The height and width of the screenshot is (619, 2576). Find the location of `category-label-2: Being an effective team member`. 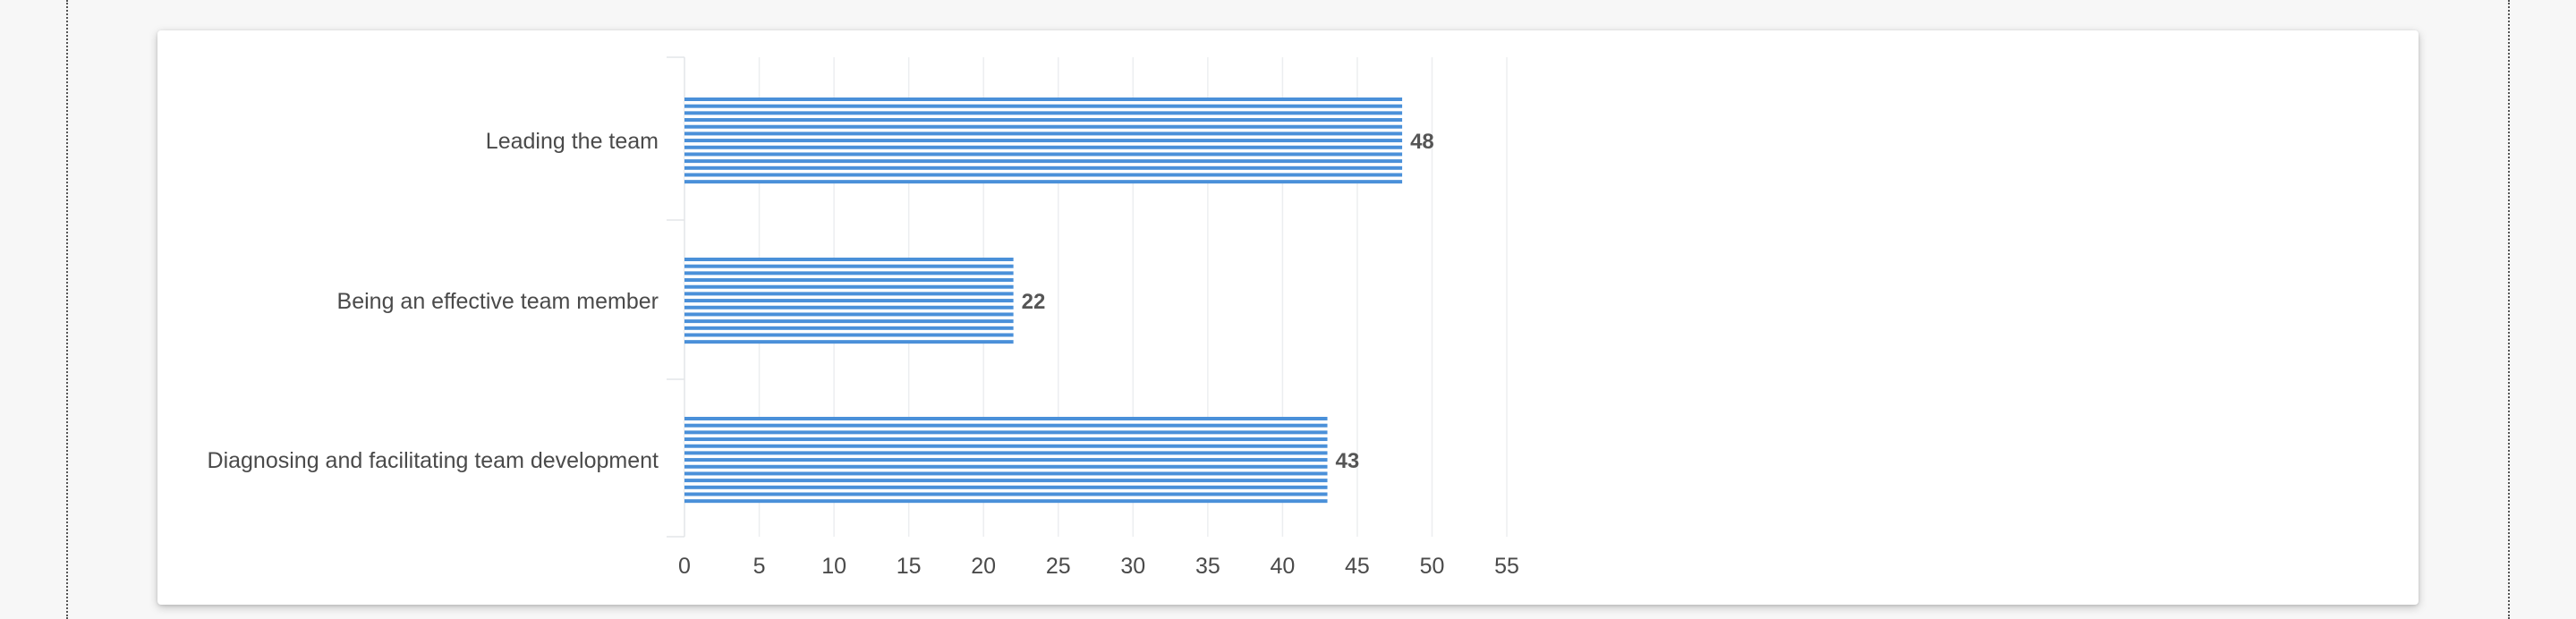

category-label-2: Being an effective team member is located at coordinates (498, 301).